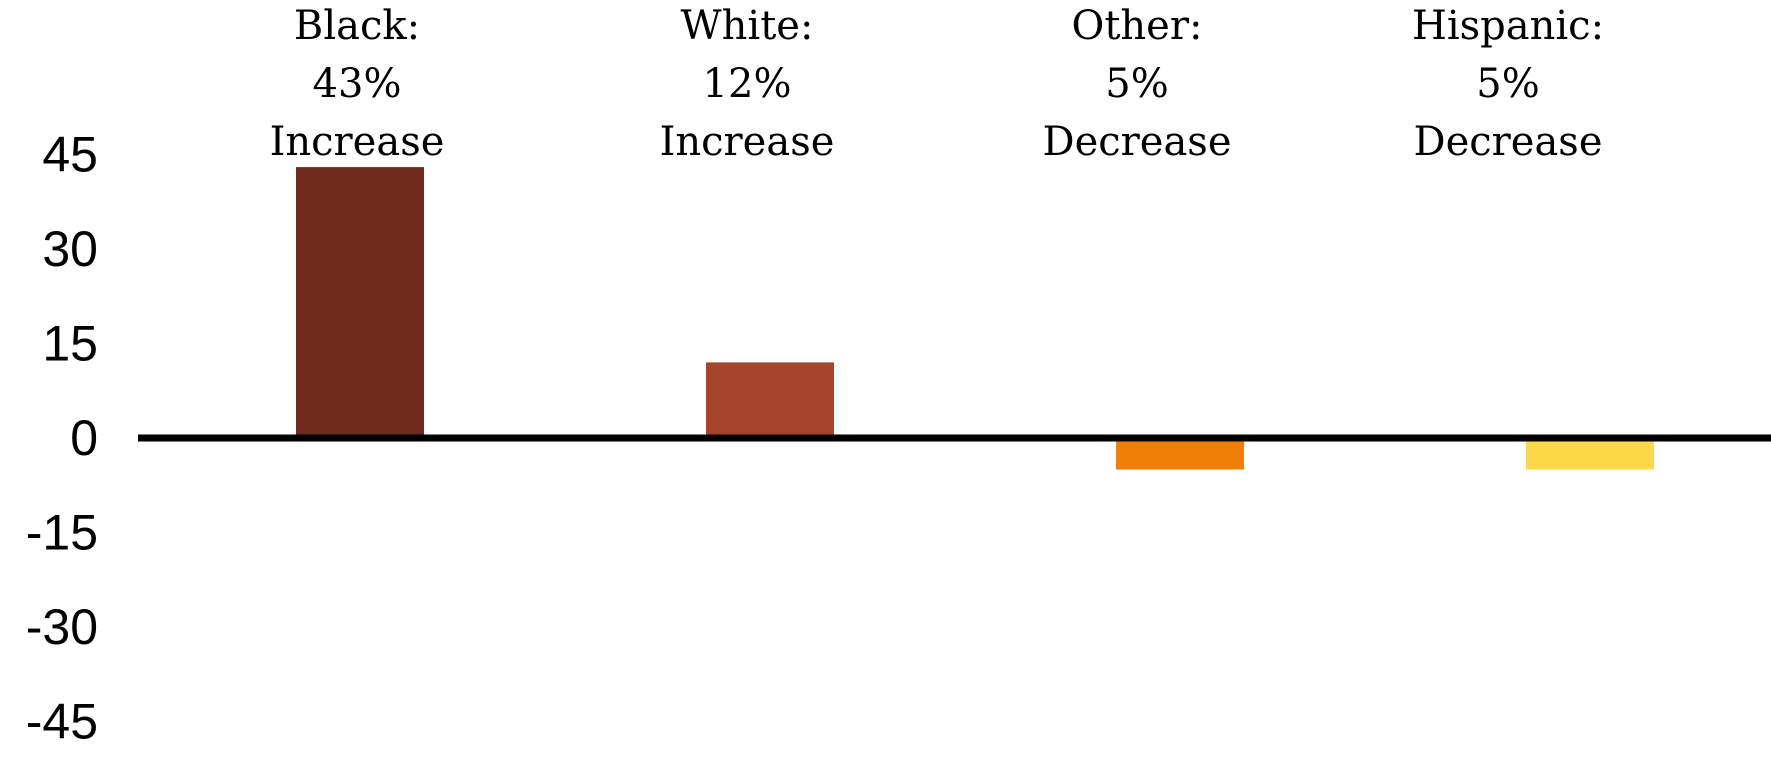 The height and width of the screenshot is (760, 1771). What do you see at coordinates (357, 26) in the screenshot?
I see `category-label-black-line-1: Black:` at bounding box center [357, 26].